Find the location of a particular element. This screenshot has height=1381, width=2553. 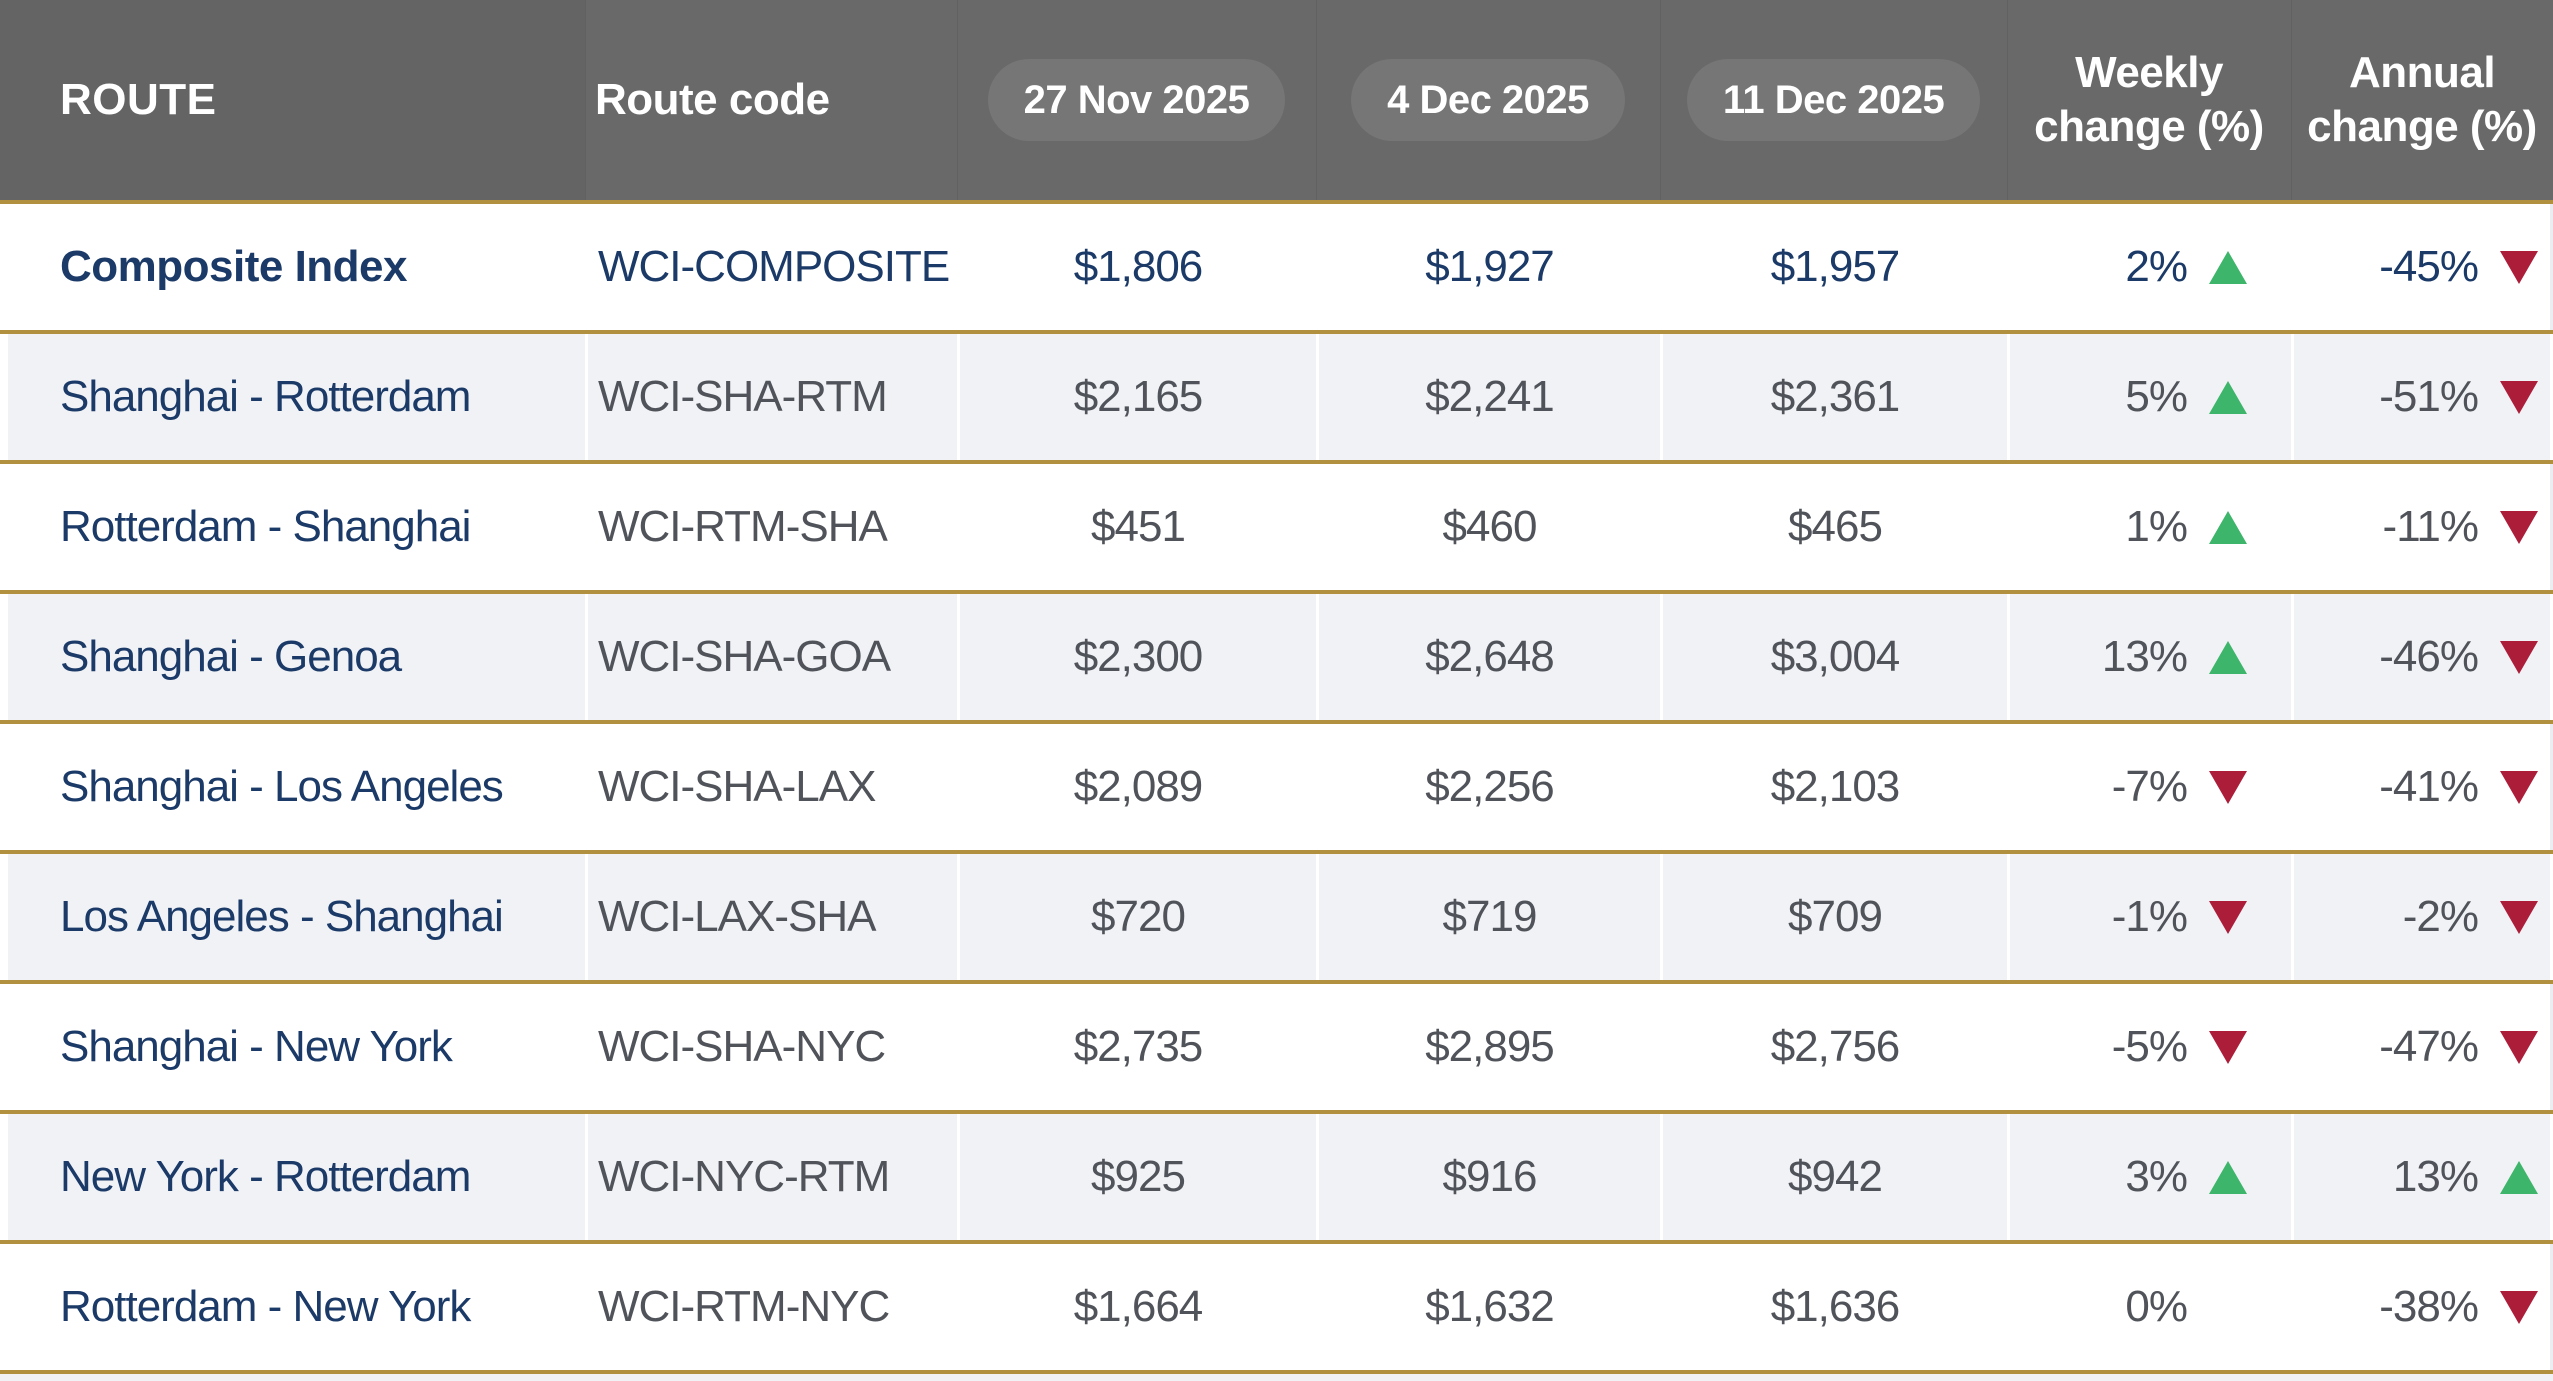

route-cell: Rotterdam - Shanghai is located at coordinates (265, 526).